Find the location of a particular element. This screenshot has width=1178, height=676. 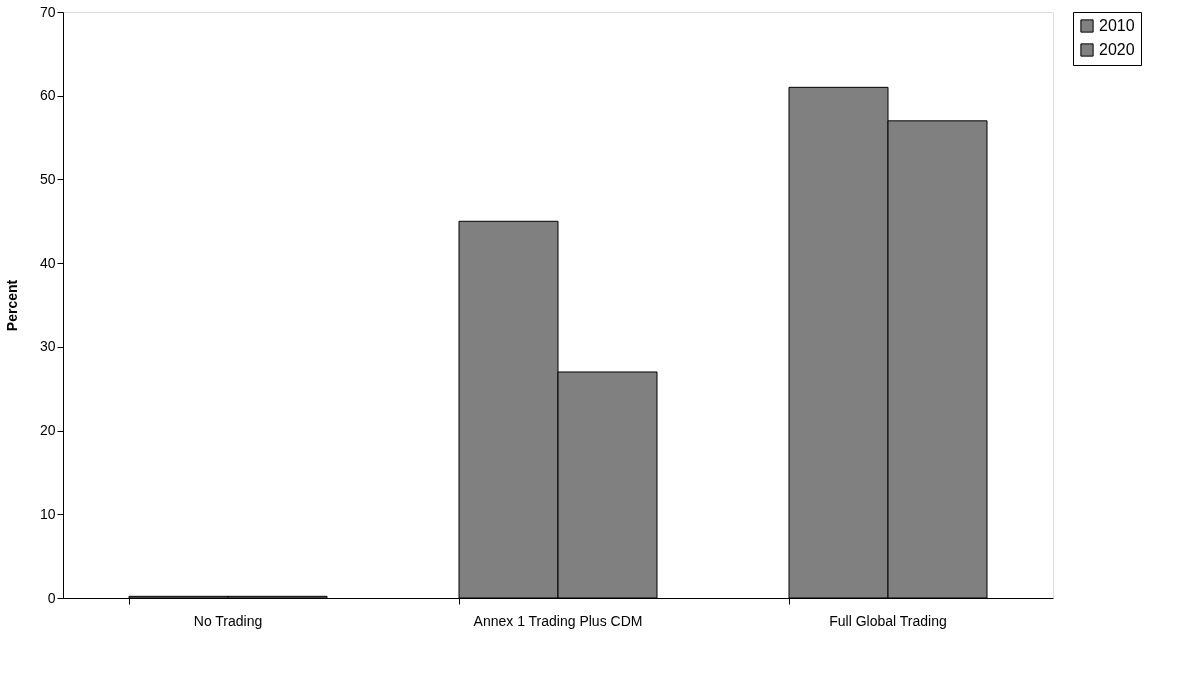

y-tick-label: 60 is located at coordinates (47, 95).